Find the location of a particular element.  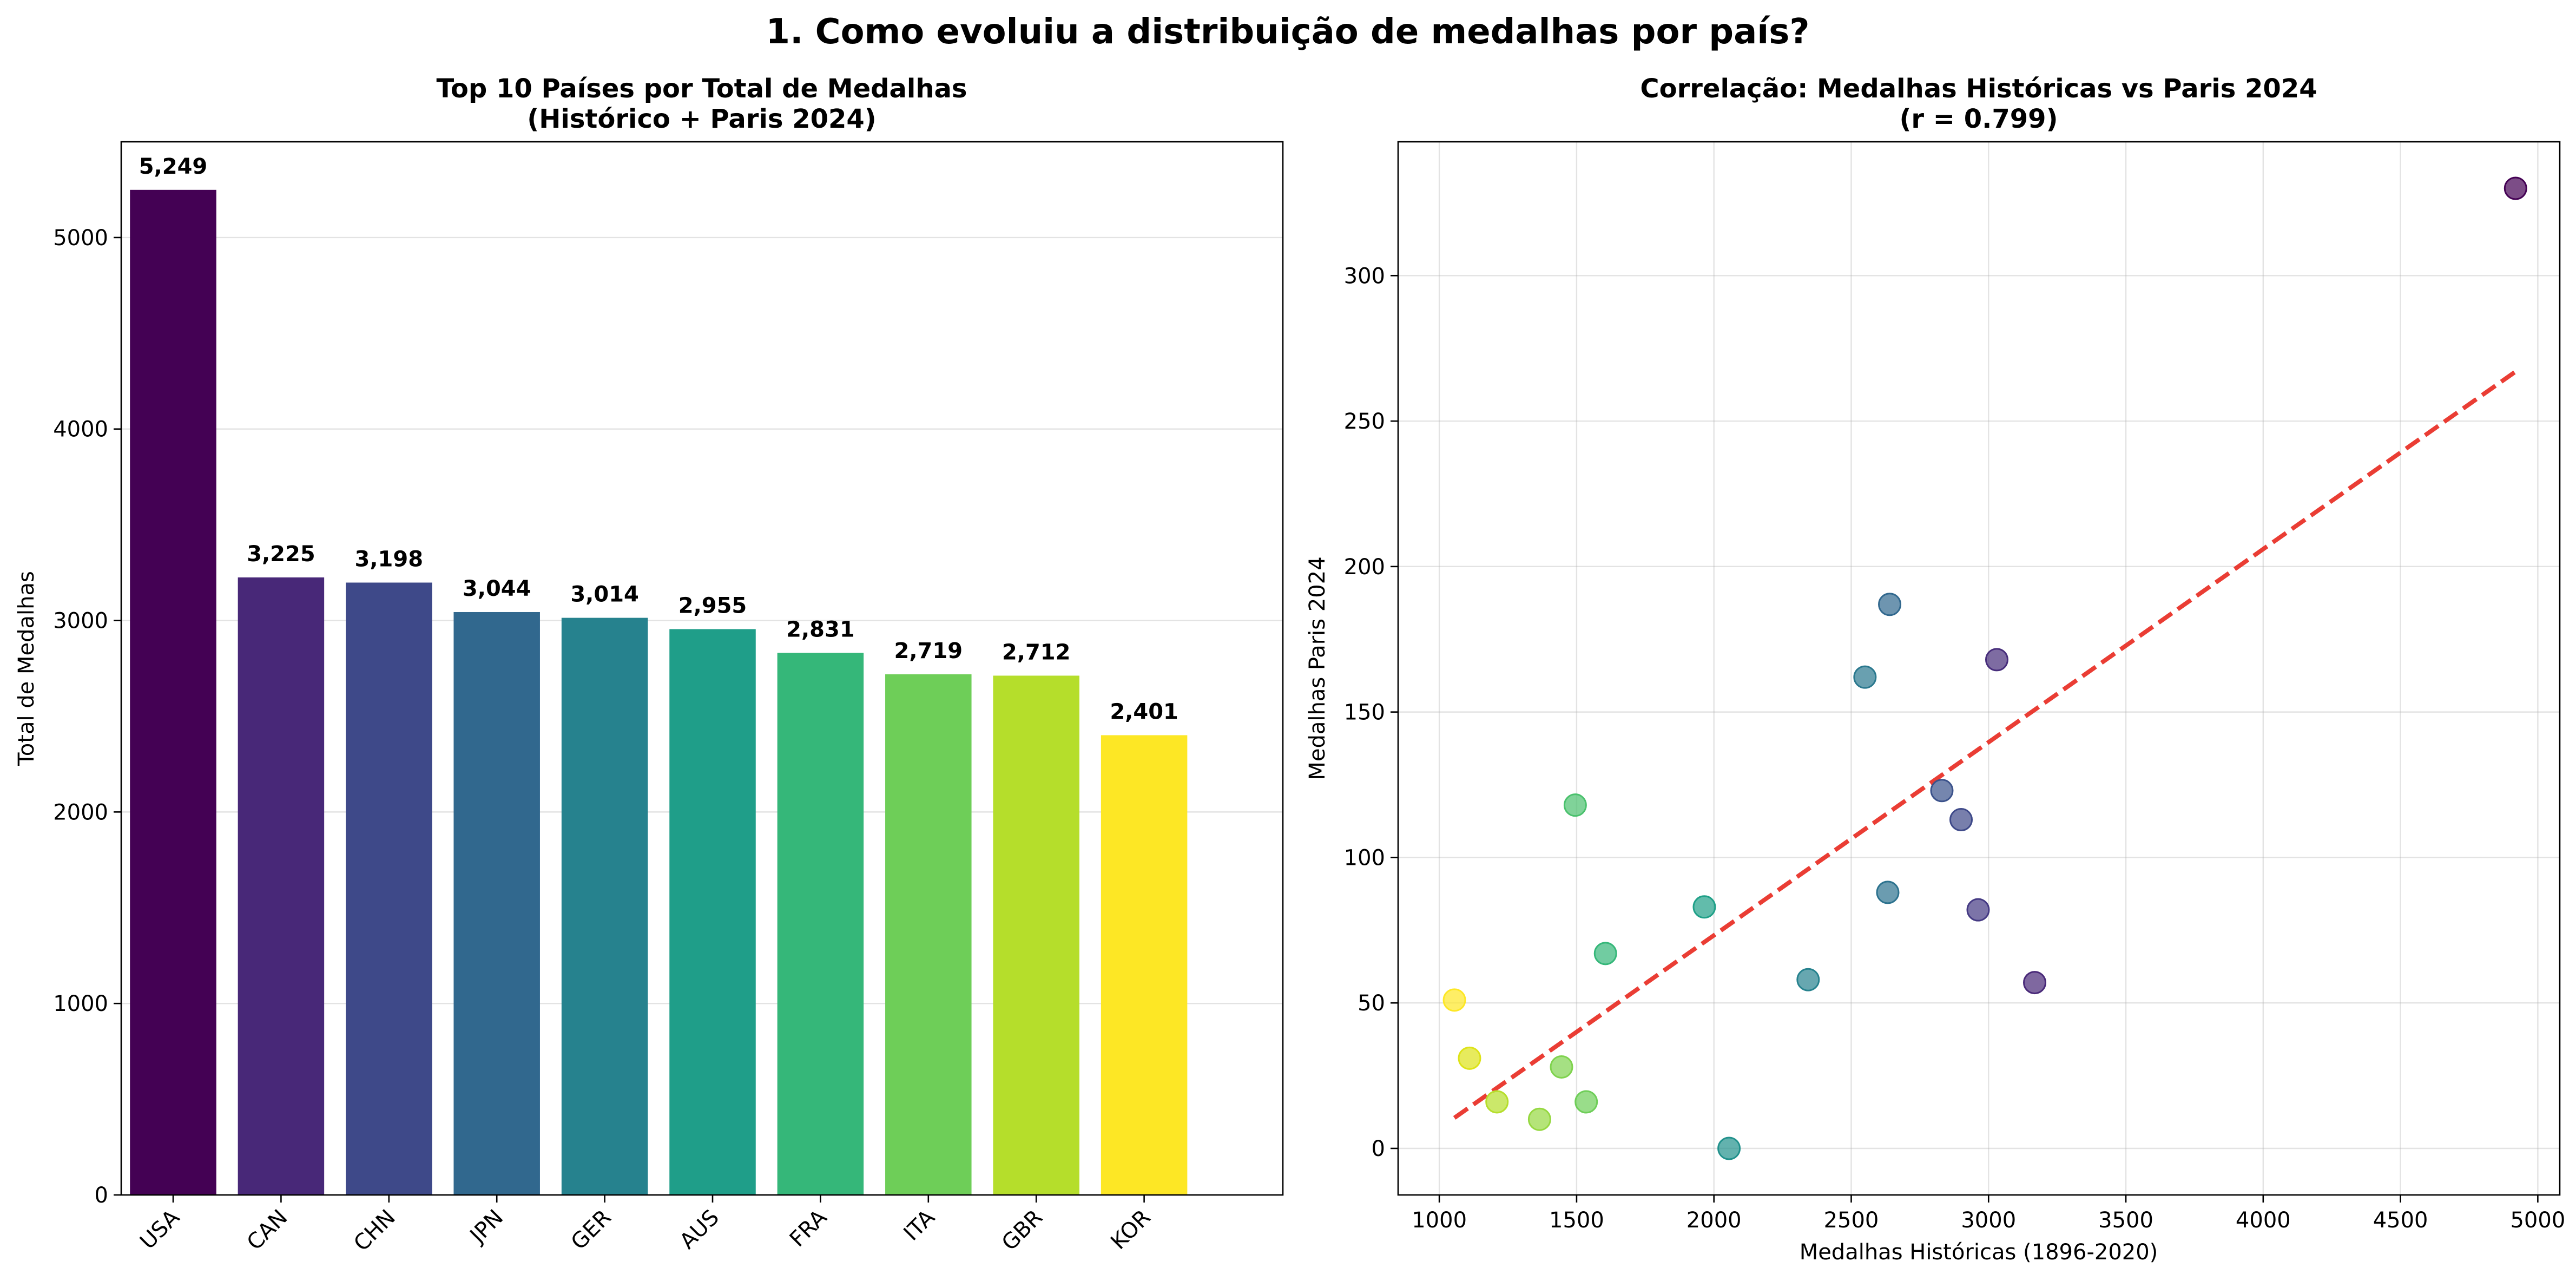

scatter-chart-x-tick-label: 2500 is located at coordinates (1851, 1220).